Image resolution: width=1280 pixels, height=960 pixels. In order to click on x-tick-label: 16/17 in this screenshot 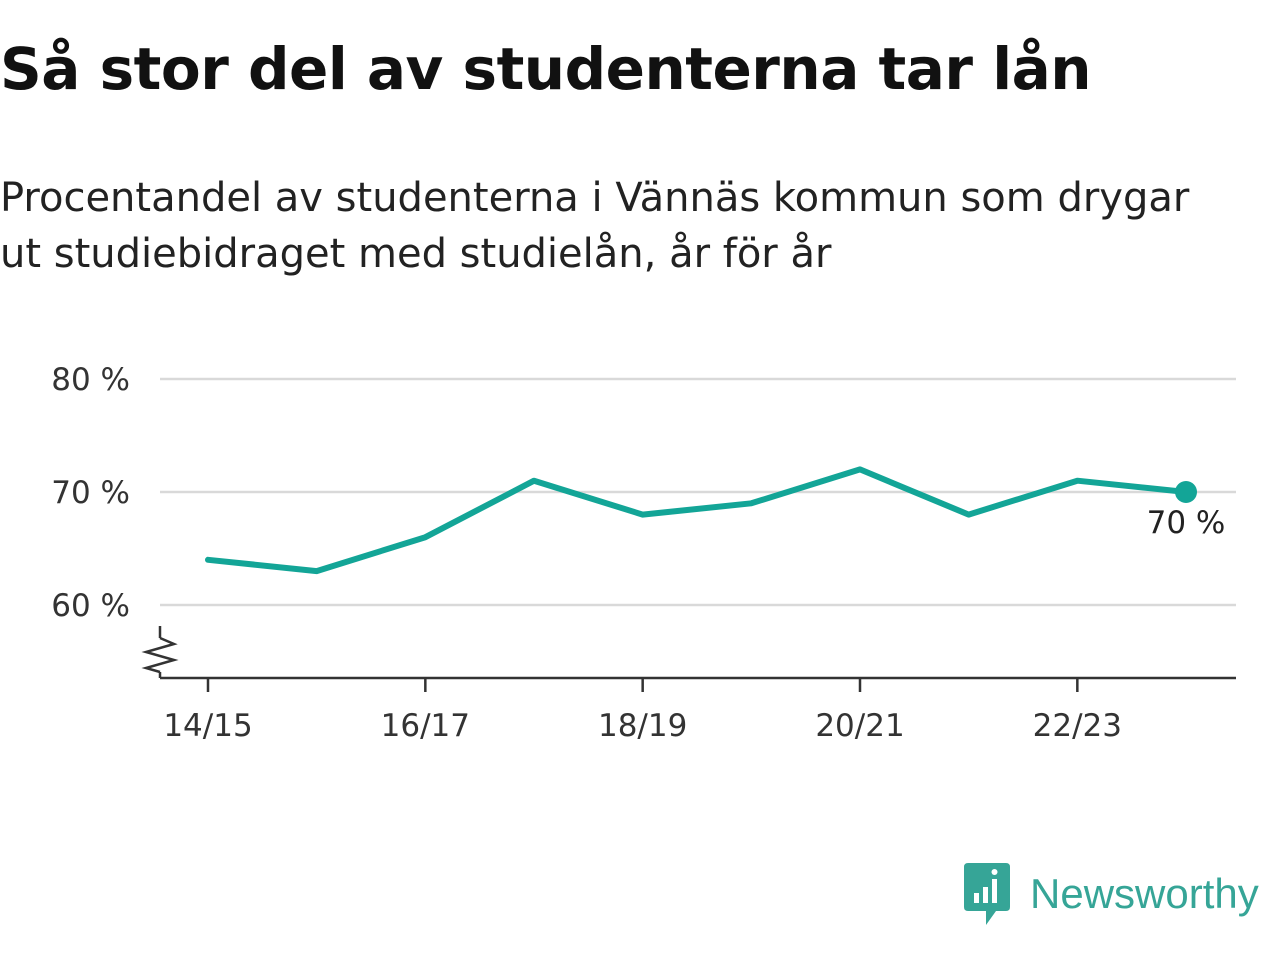, I will do `click(425, 726)`.